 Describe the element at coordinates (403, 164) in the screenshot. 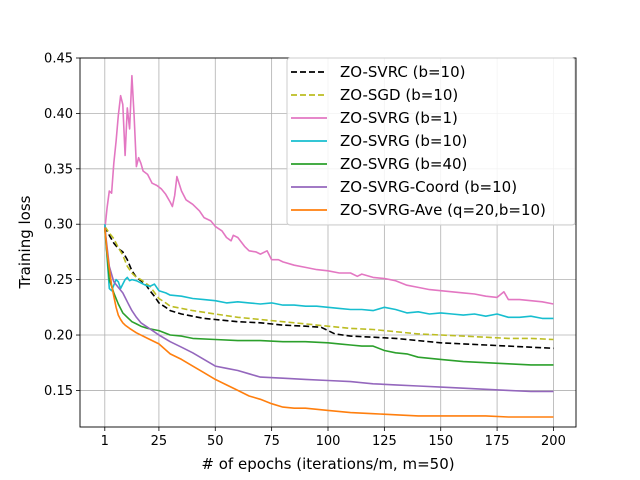

I see `legend-label-5: ZO-SVRG (b=40)` at that location.